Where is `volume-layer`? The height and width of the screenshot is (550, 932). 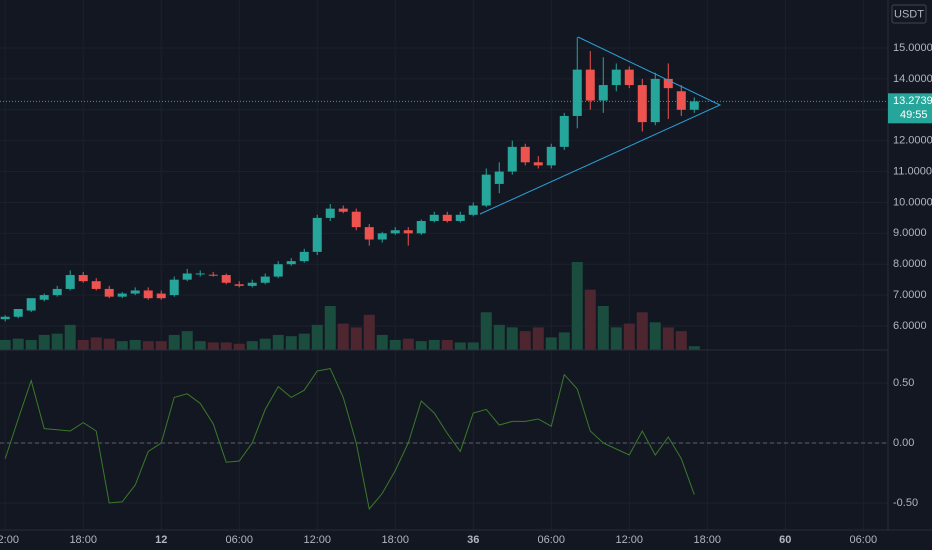 volume-layer is located at coordinates (350, 306).